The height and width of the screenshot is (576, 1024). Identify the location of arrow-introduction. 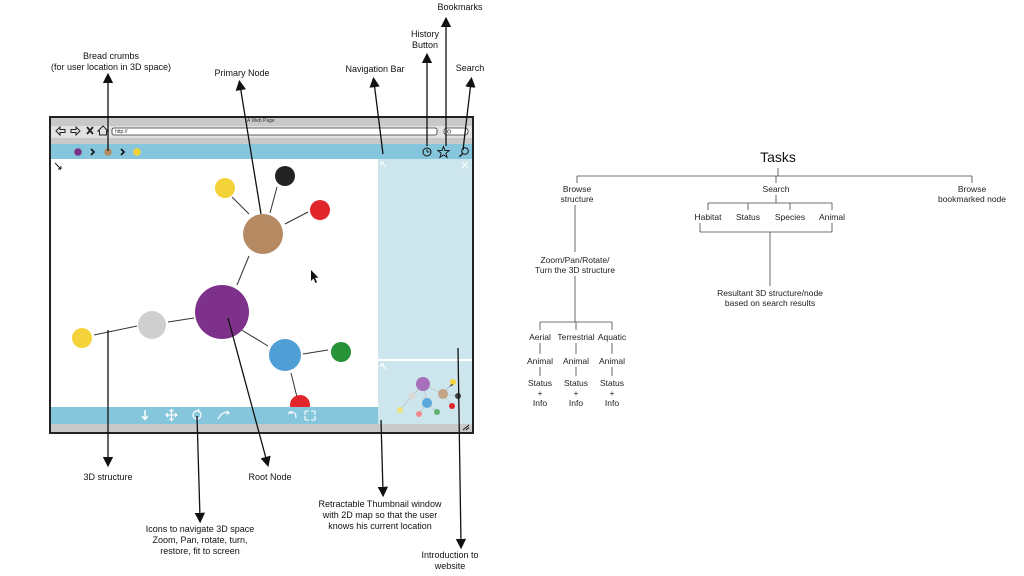
(461, 448).